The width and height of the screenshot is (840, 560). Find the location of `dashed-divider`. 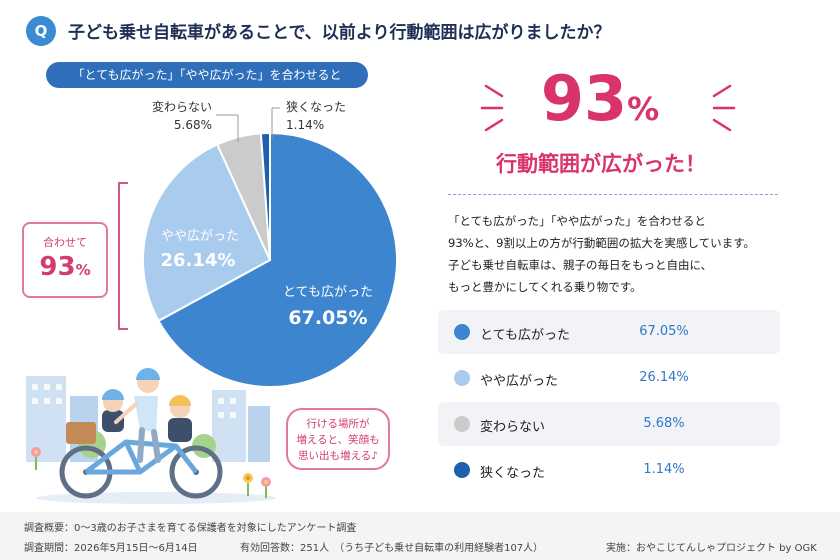

dashed-divider is located at coordinates (613, 194).